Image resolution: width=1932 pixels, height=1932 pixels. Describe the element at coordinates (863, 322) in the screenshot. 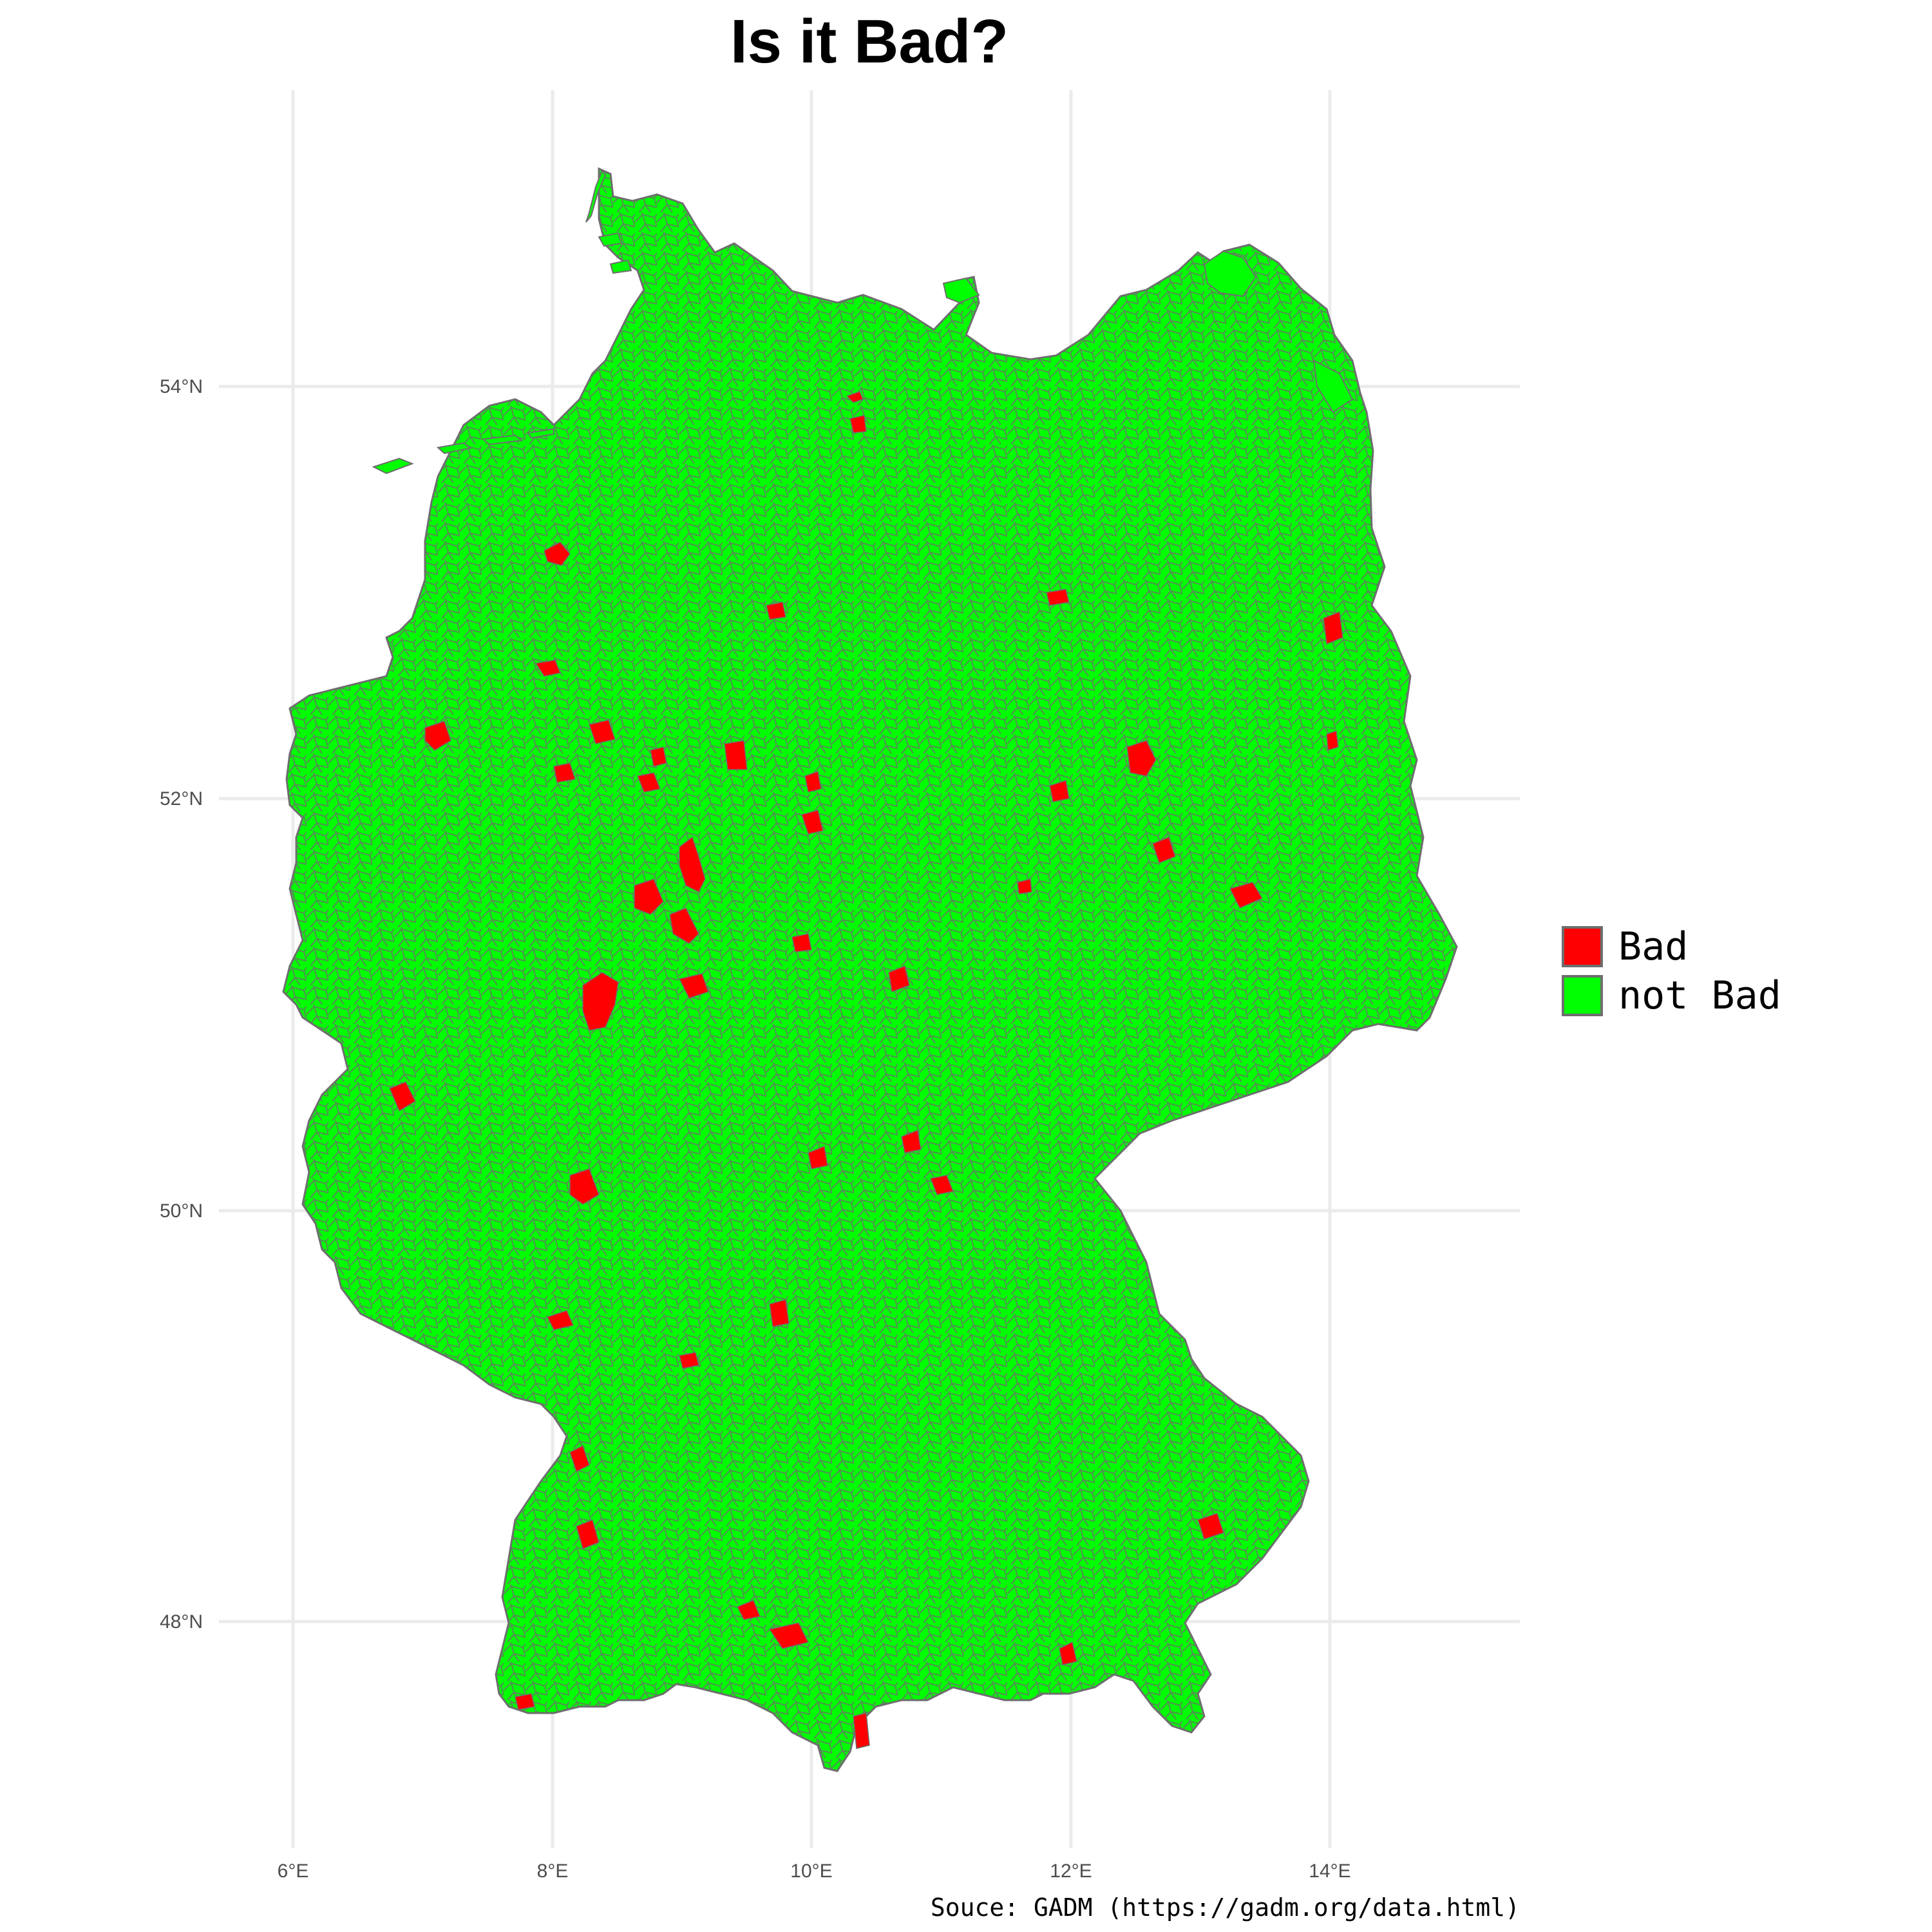

I see `islands` at that location.